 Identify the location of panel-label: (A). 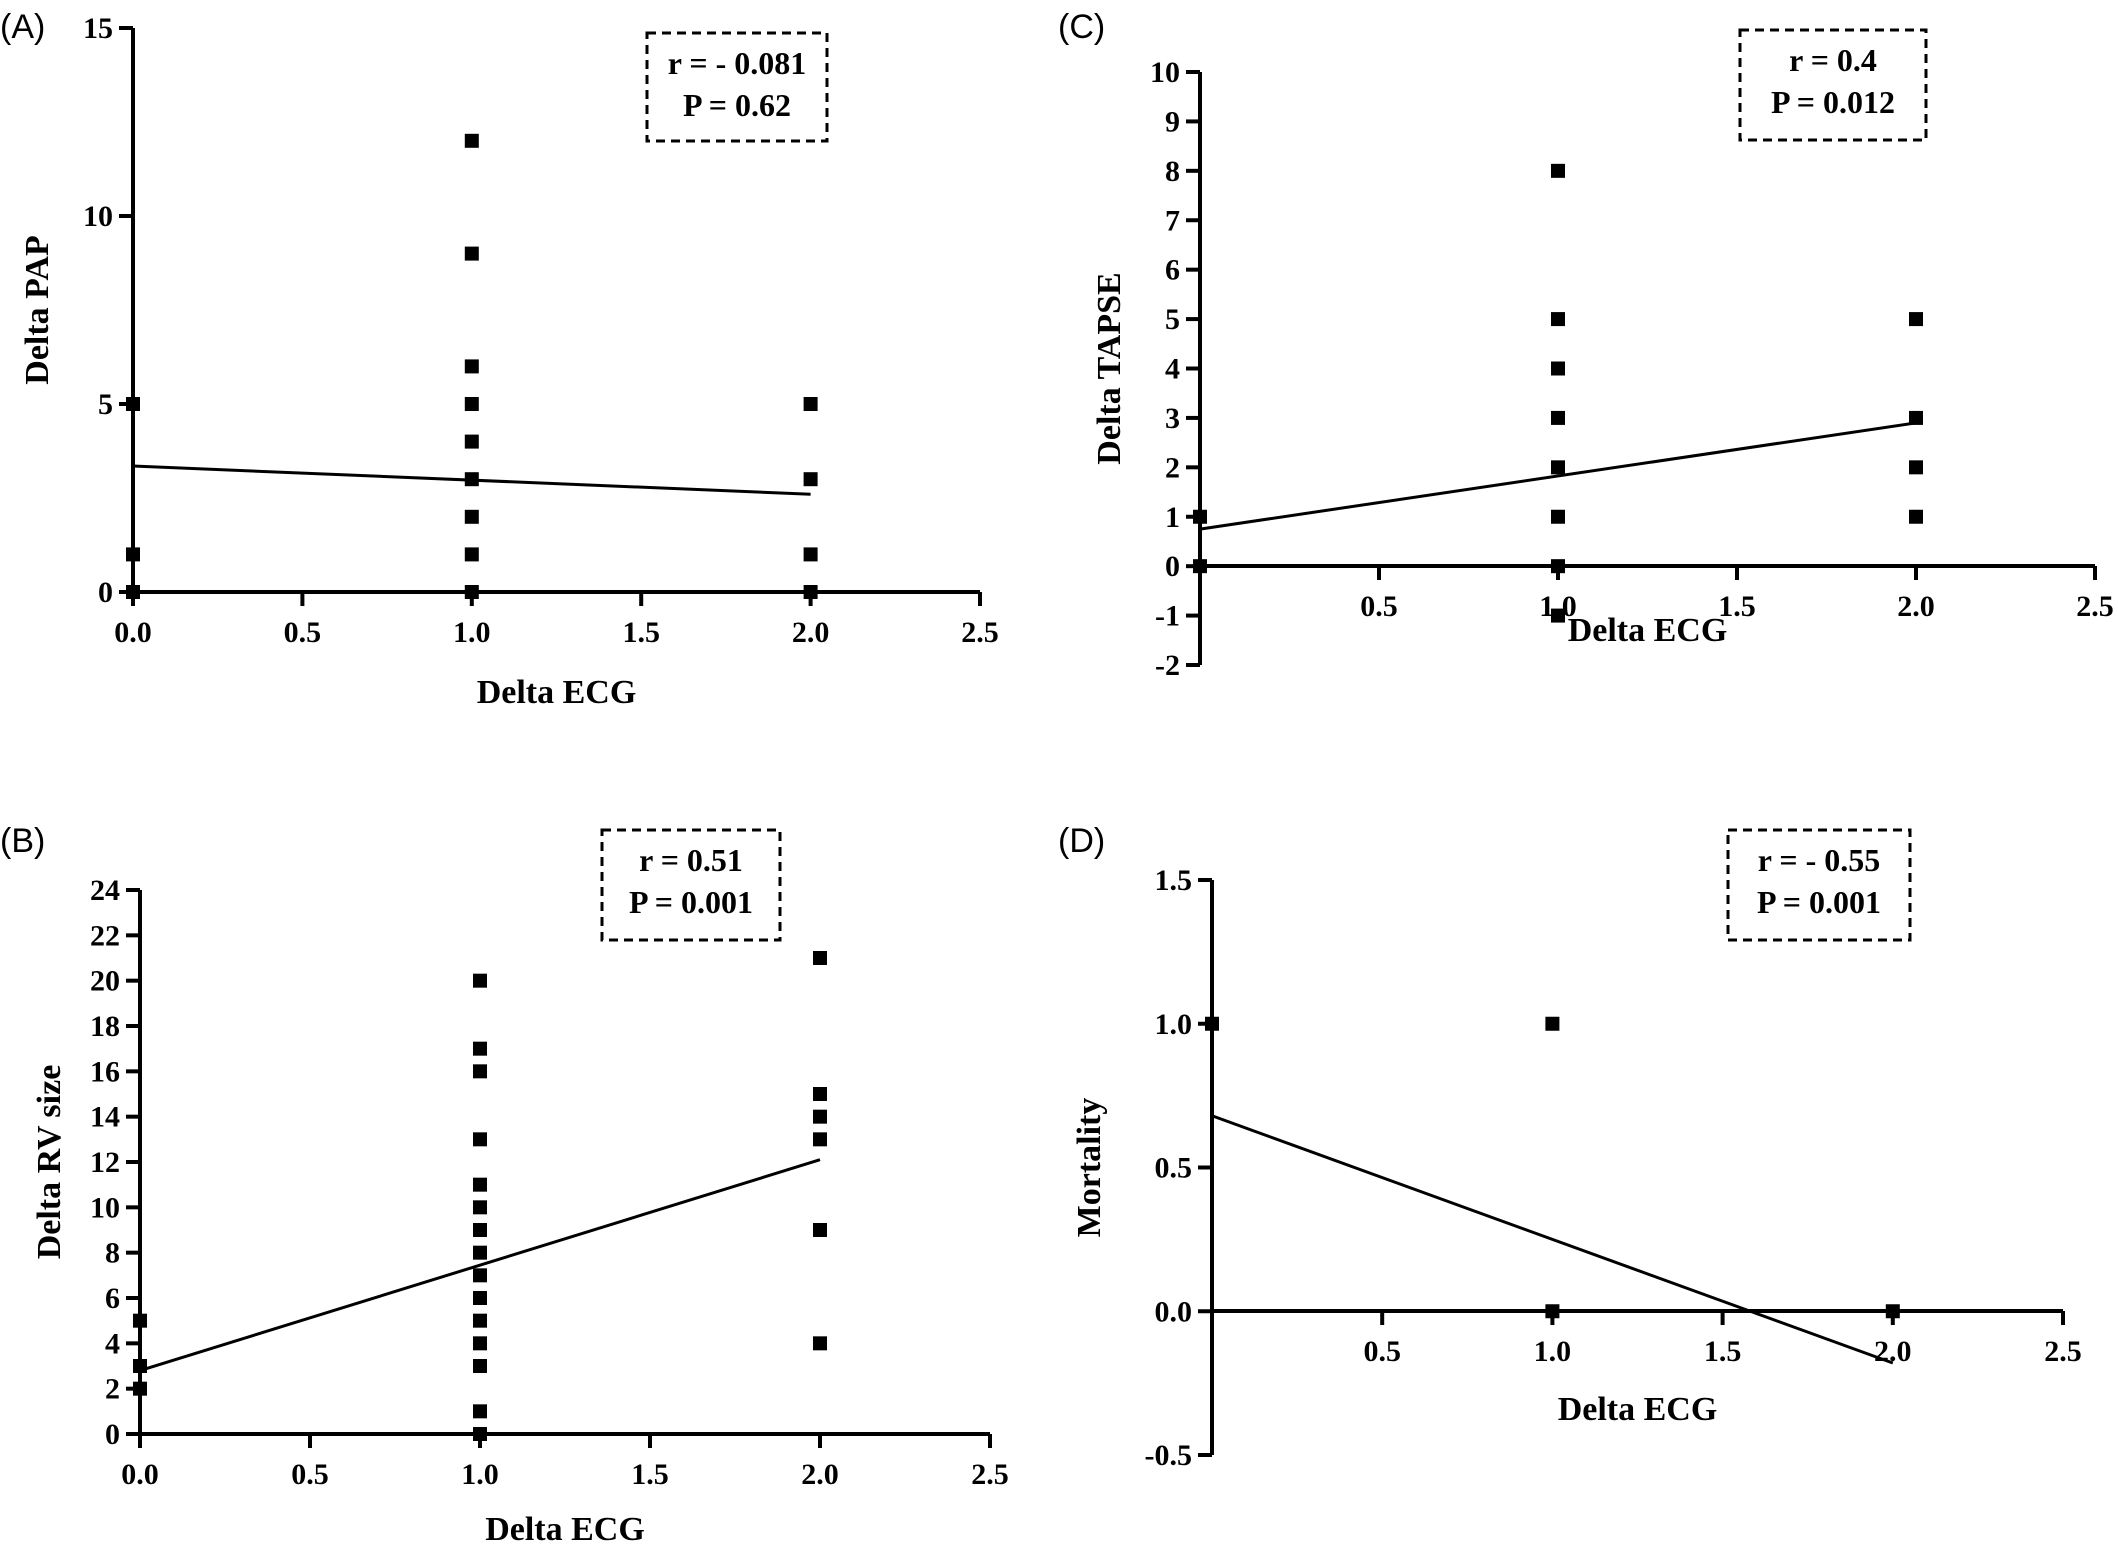
(22, 27).